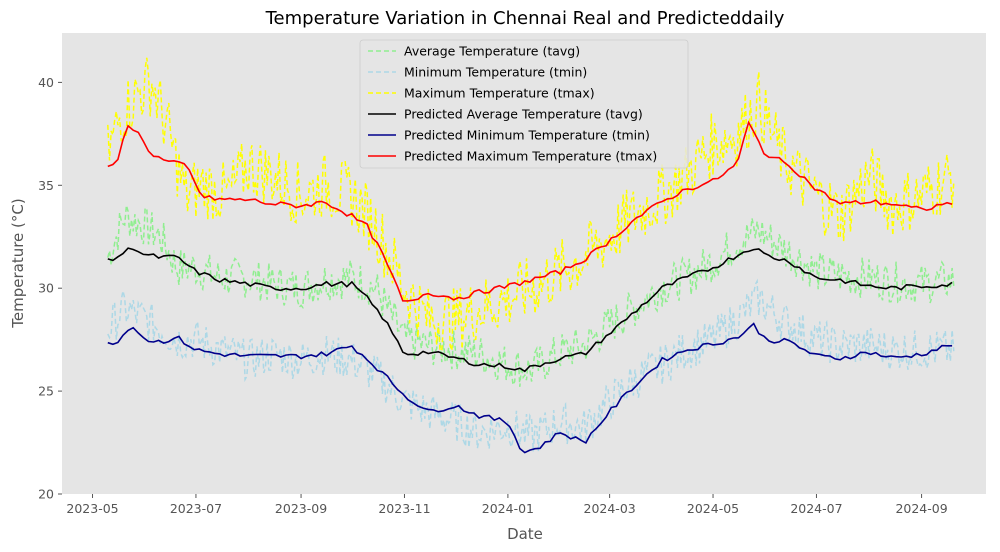 The image size is (1000, 552). I want to click on legend-label-predicted-average-temperature-tavg: Predicted Average Temperature (tavg), so click(523, 114).